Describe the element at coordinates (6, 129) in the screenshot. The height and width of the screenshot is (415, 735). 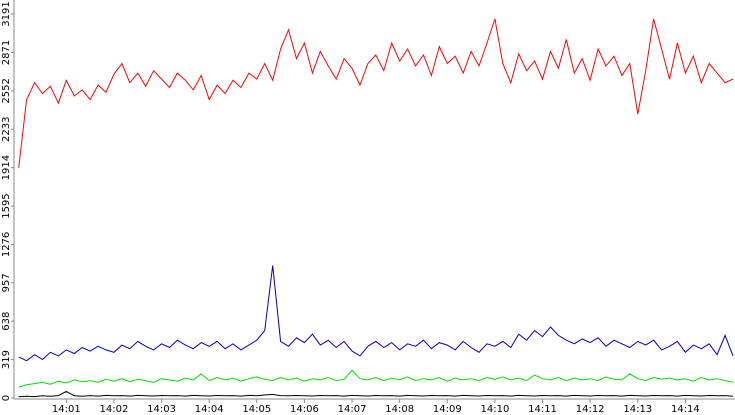
I see `y-tick-label: 2233` at that location.